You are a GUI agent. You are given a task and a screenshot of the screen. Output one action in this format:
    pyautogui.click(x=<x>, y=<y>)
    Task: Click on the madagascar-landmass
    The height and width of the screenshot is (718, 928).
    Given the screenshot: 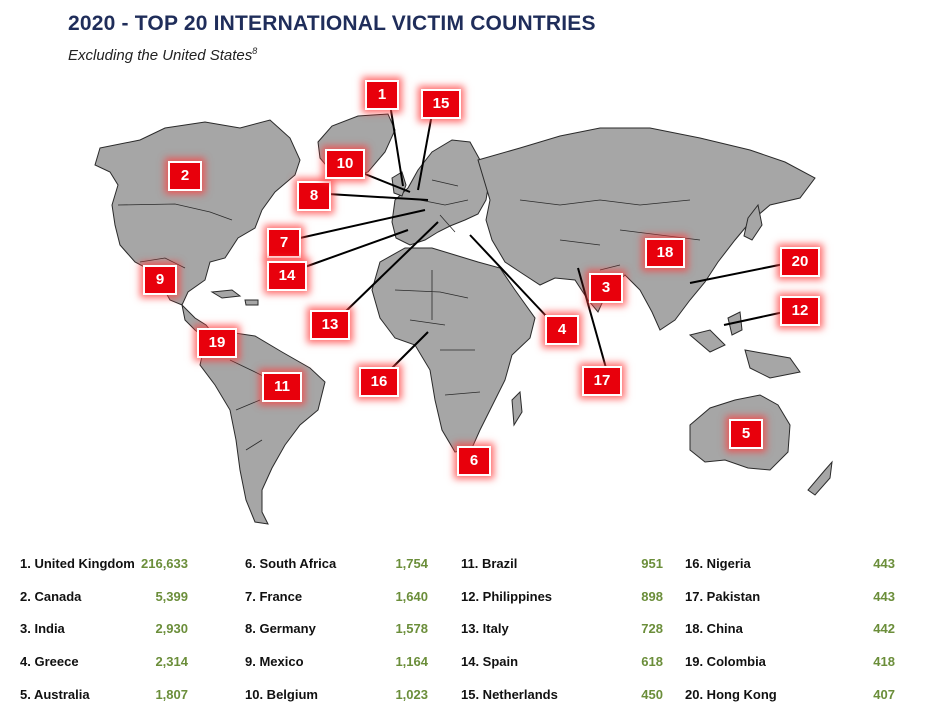 What is the action you would take?
    pyautogui.click(x=517, y=408)
    